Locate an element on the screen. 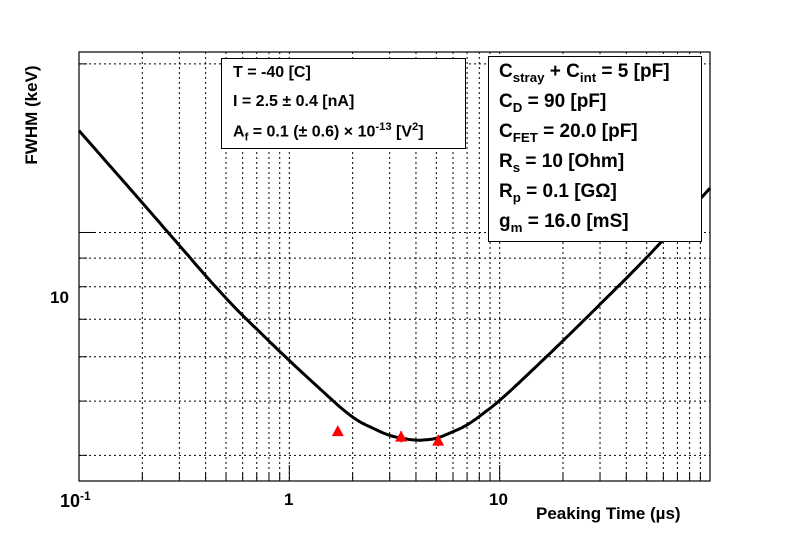 The width and height of the screenshot is (789, 534). y-tick-label-0: 10 is located at coordinates (59, 297).